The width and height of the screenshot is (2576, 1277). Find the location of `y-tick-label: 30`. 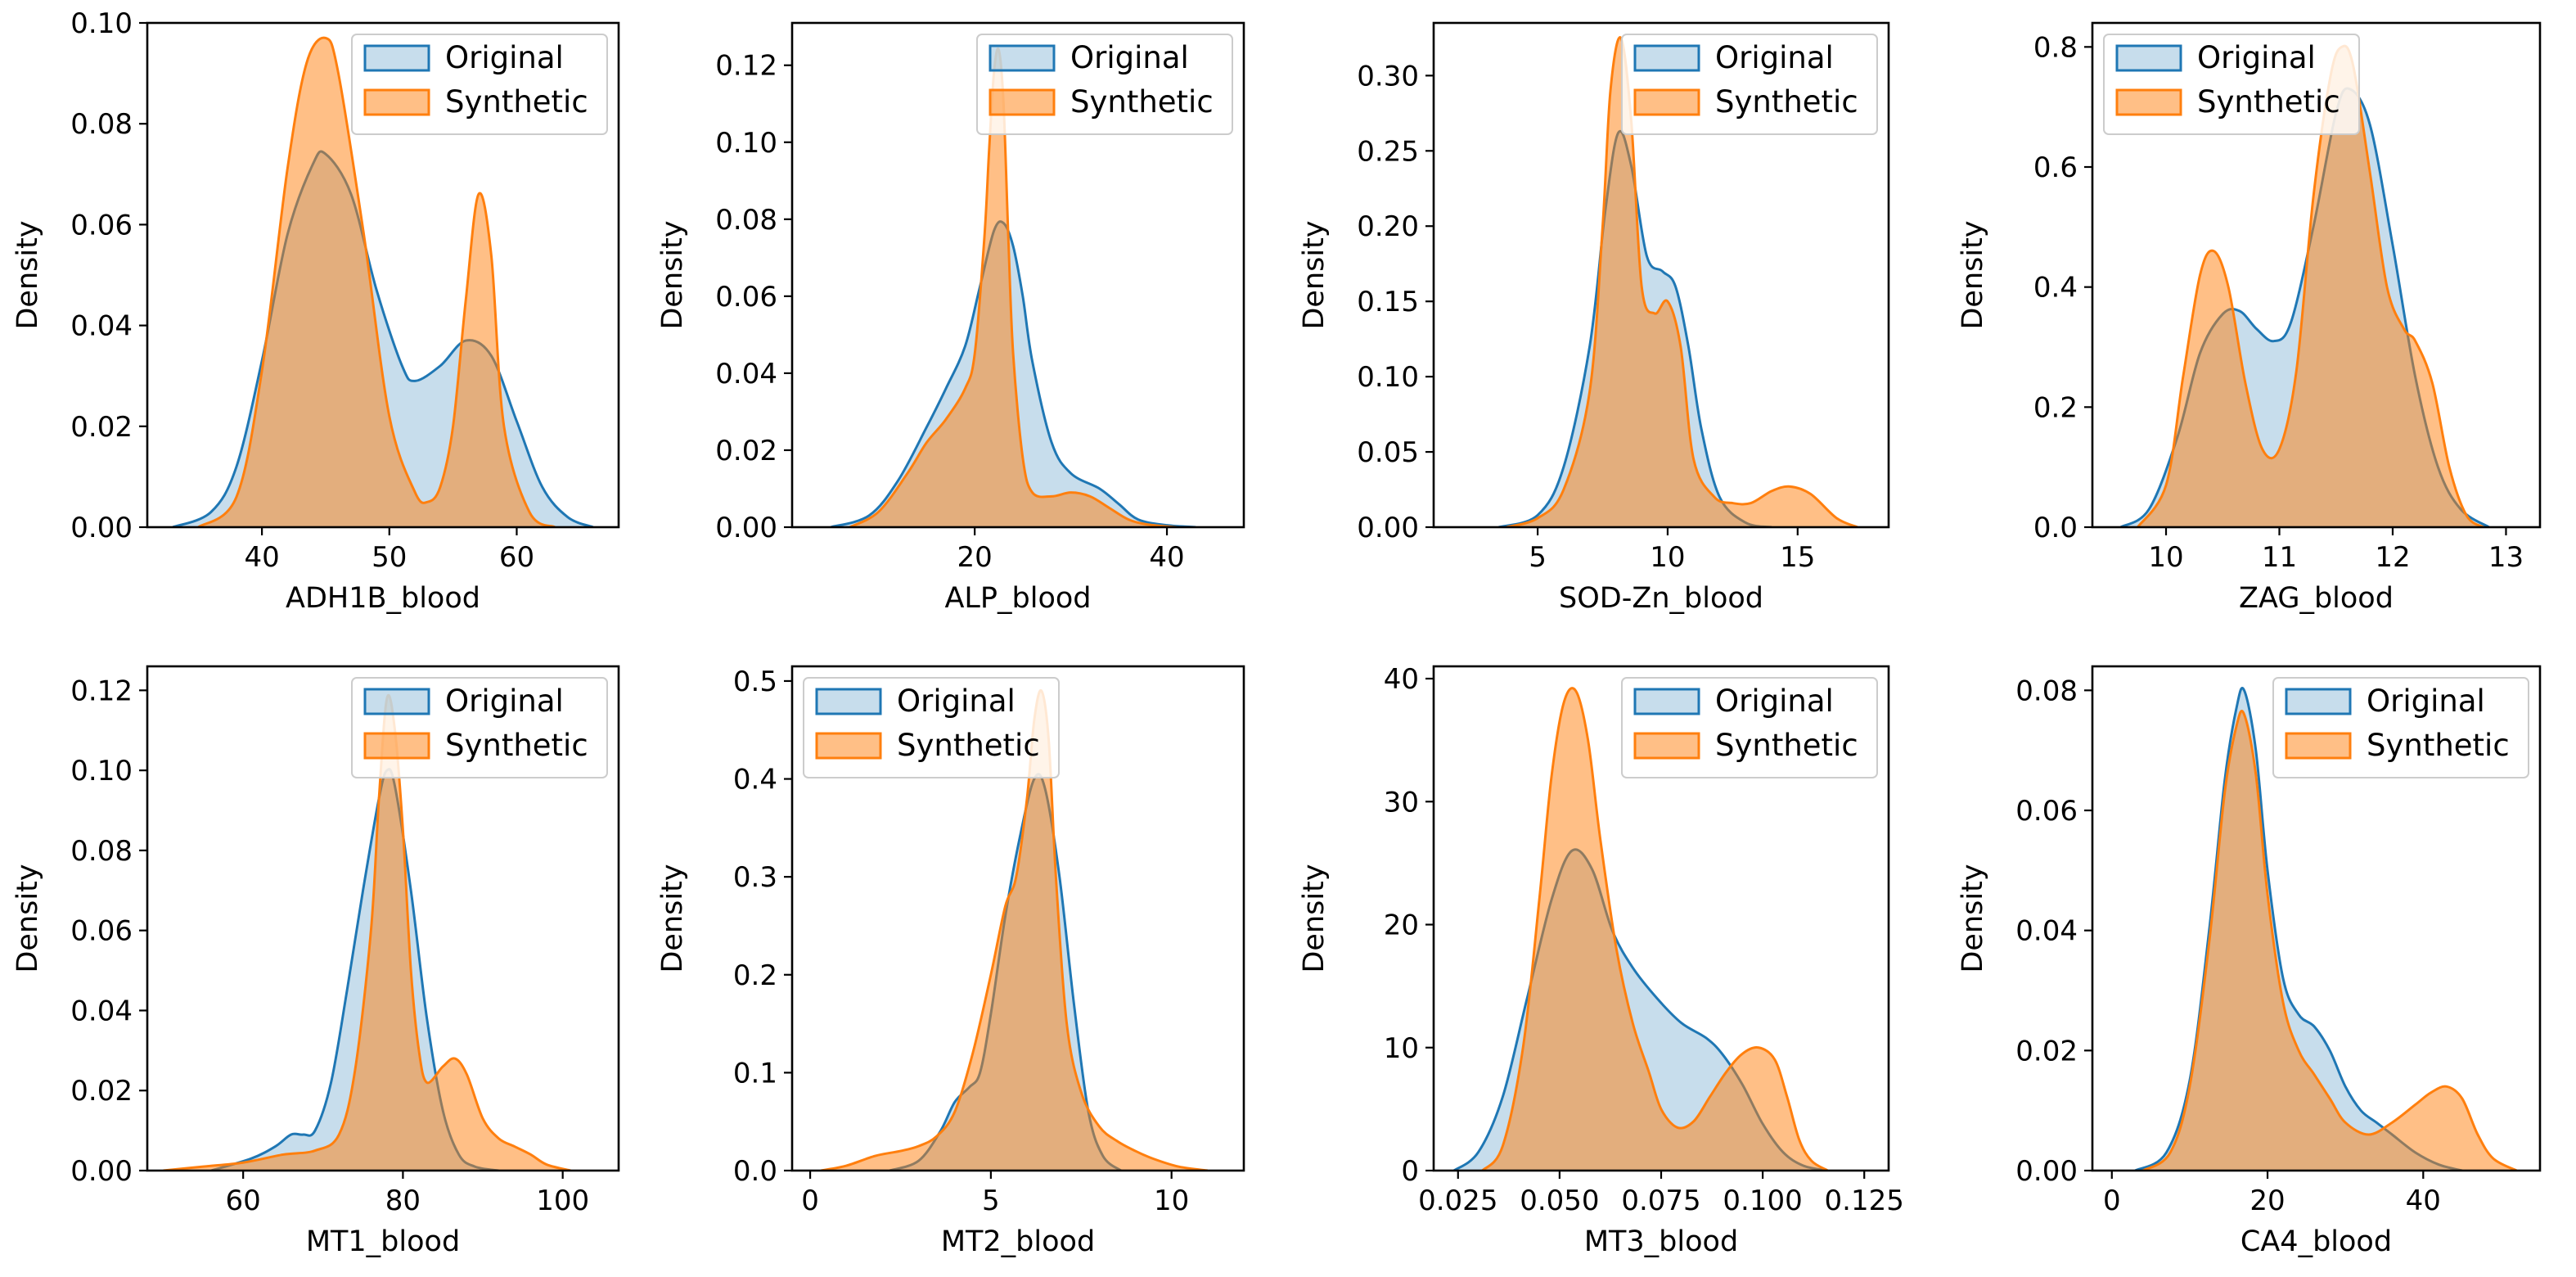

y-tick-label: 30 is located at coordinates (1401, 803).